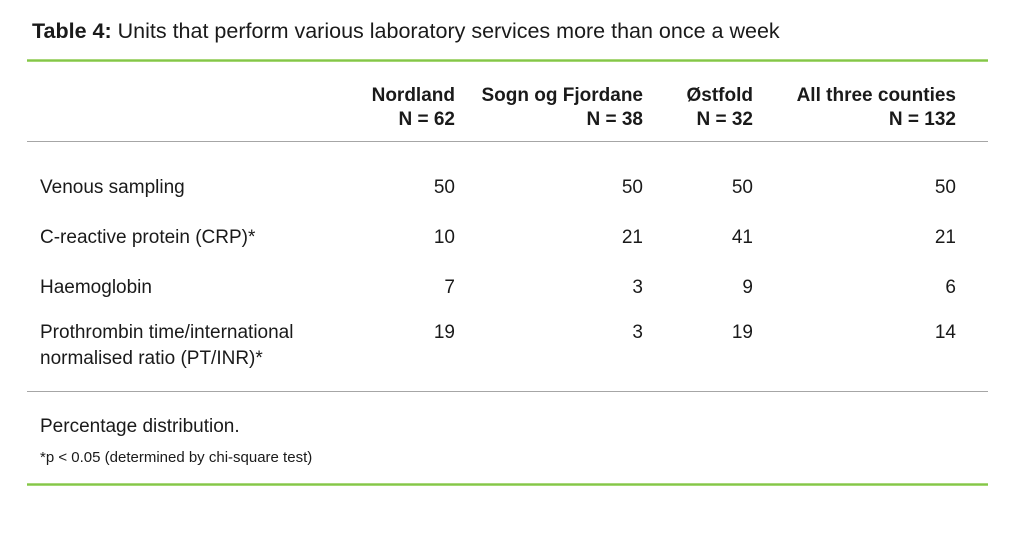 The width and height of the screenshot is (1024, 537). I want to click on cell-value: 9, so click(747, 287).